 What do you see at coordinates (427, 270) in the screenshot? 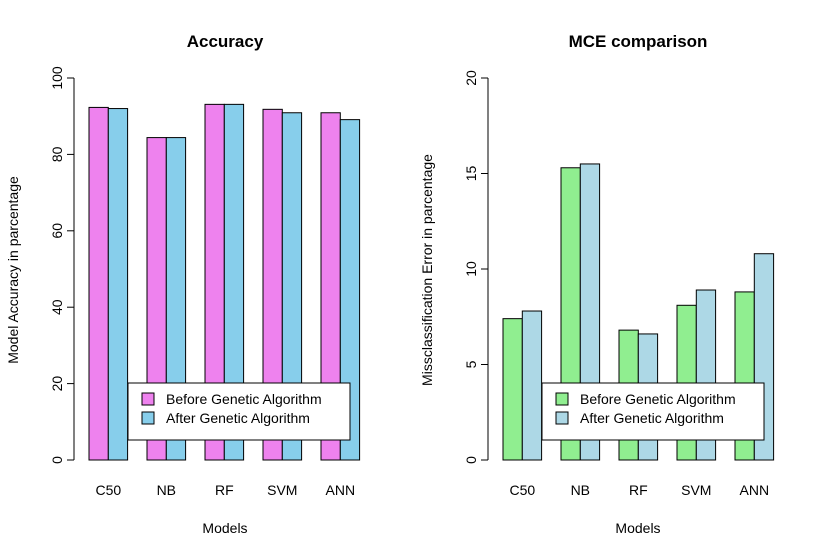
I see `y-axis-label: Missclassification Error in parcentage` at bounding box center [427, 270].